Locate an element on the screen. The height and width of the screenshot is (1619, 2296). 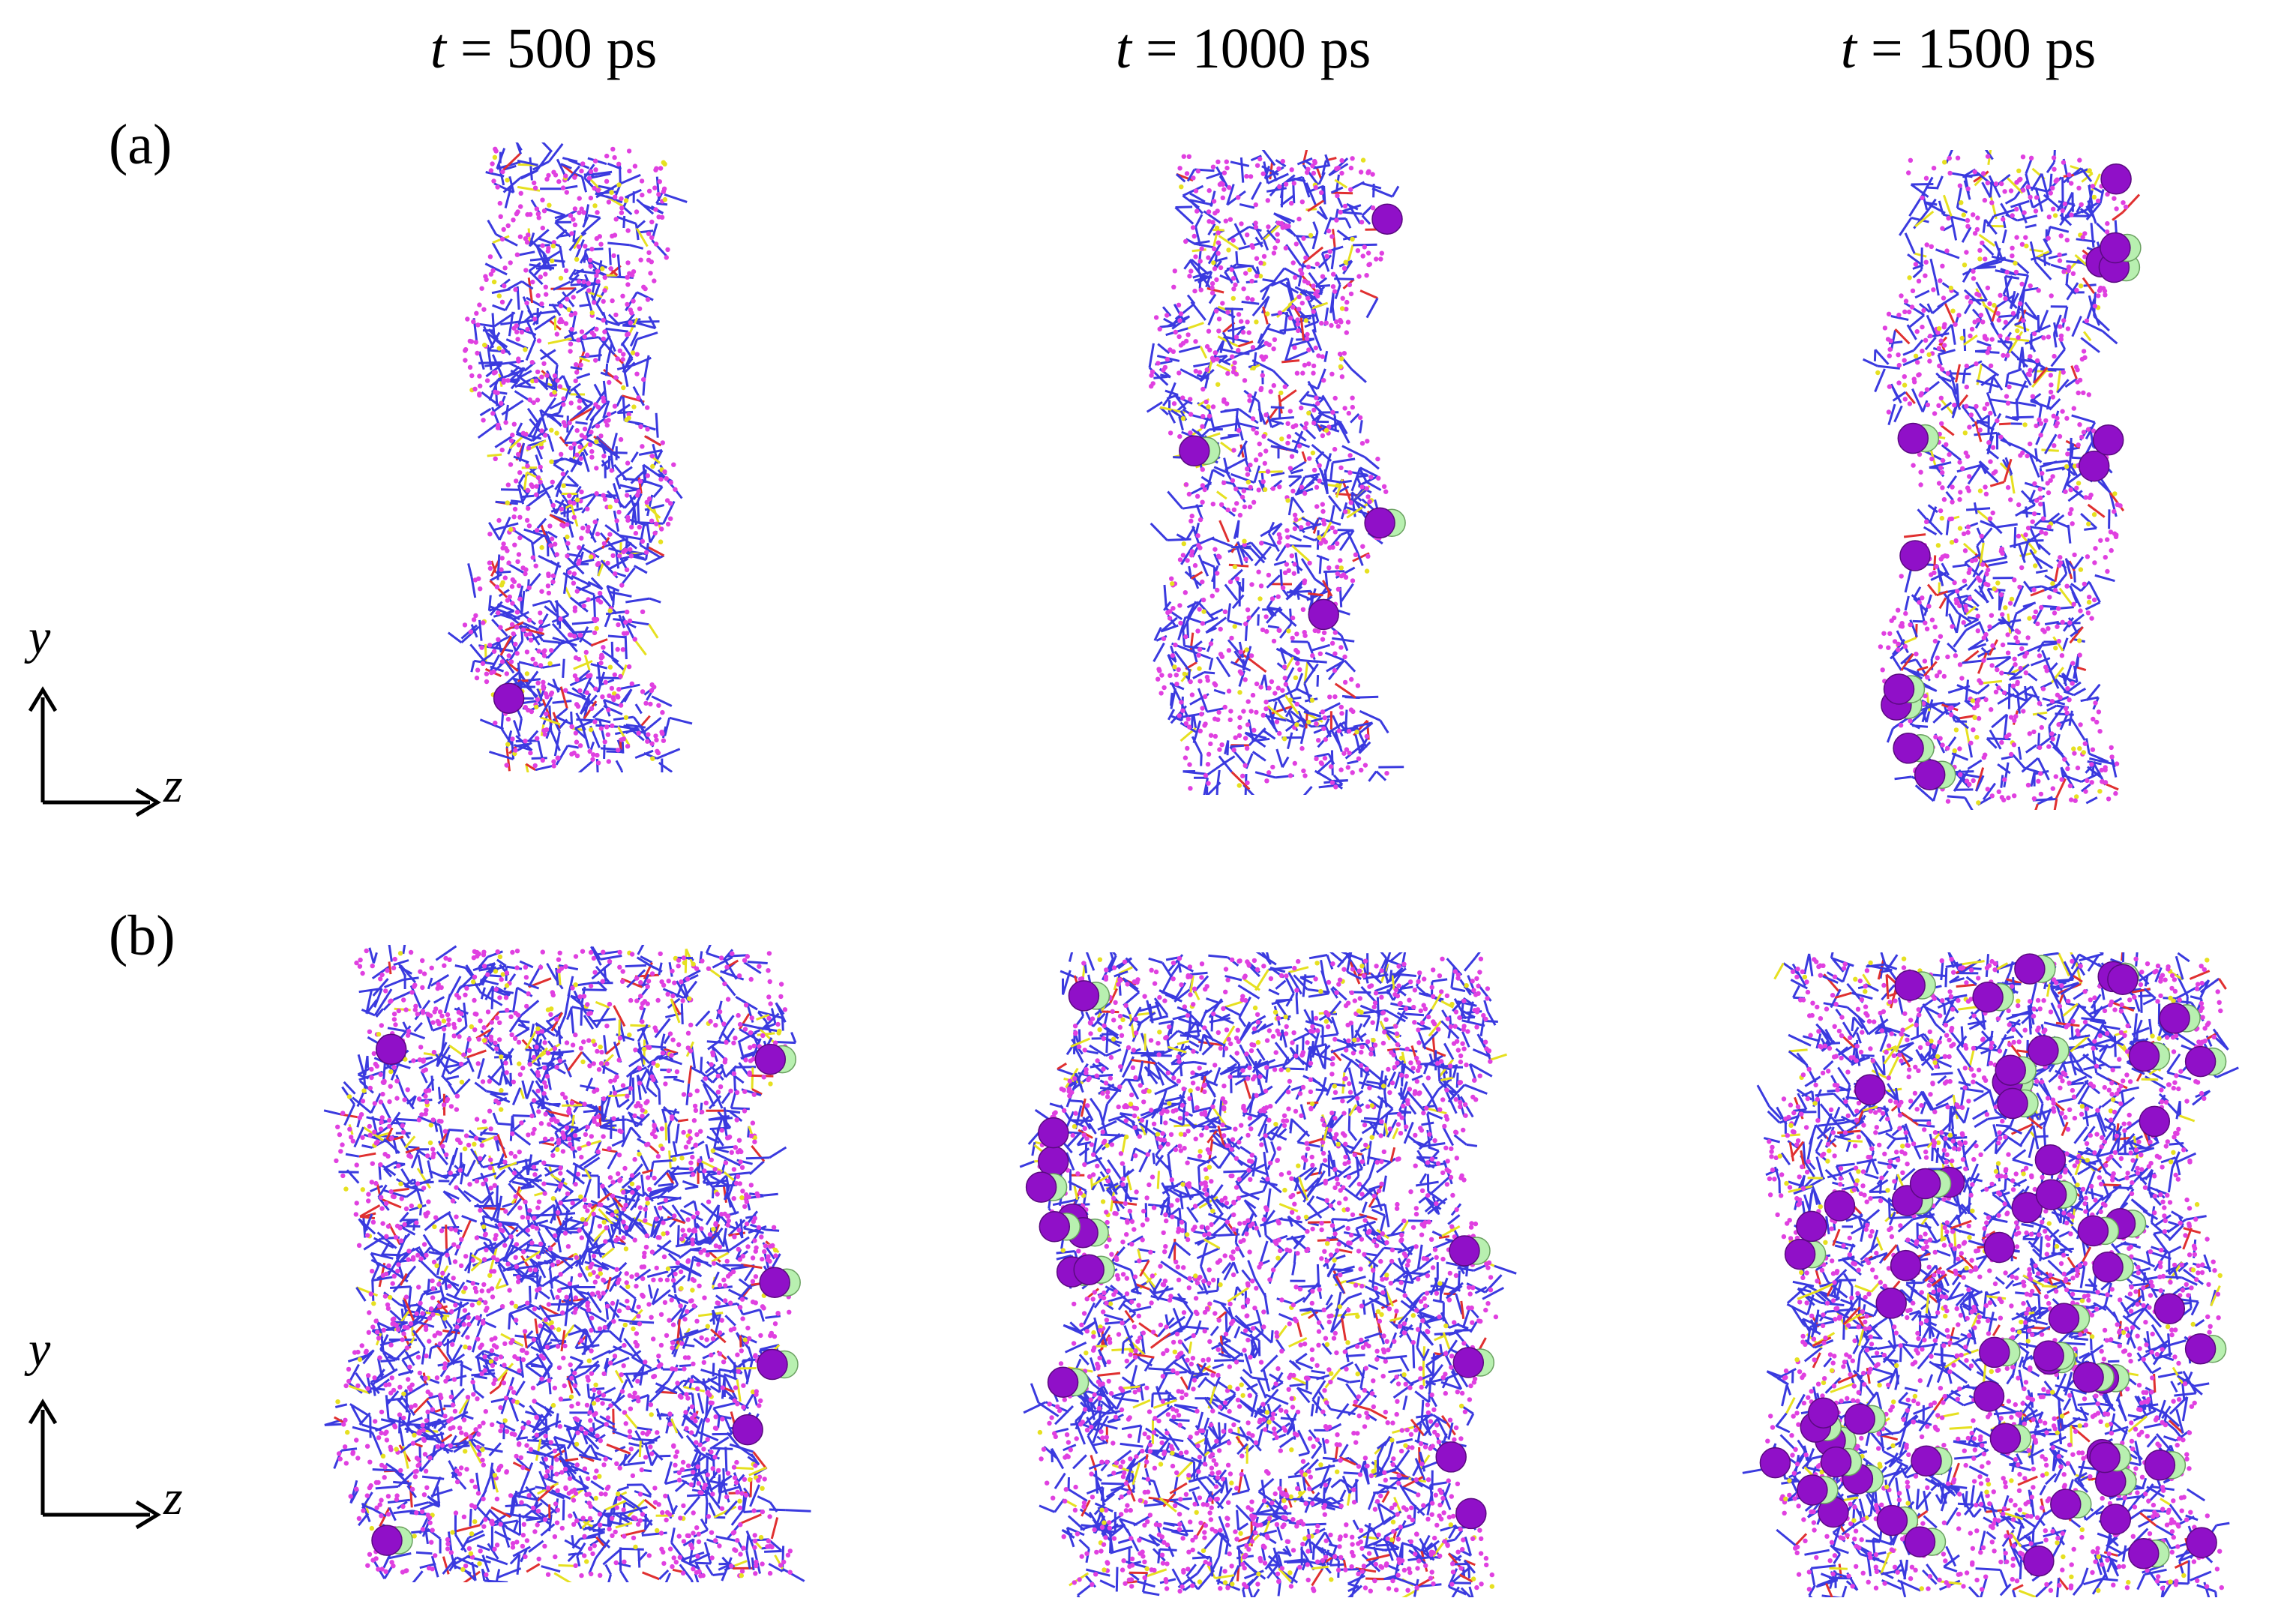
snapshot-a-1500ps is located at coordinates (2002, 480).